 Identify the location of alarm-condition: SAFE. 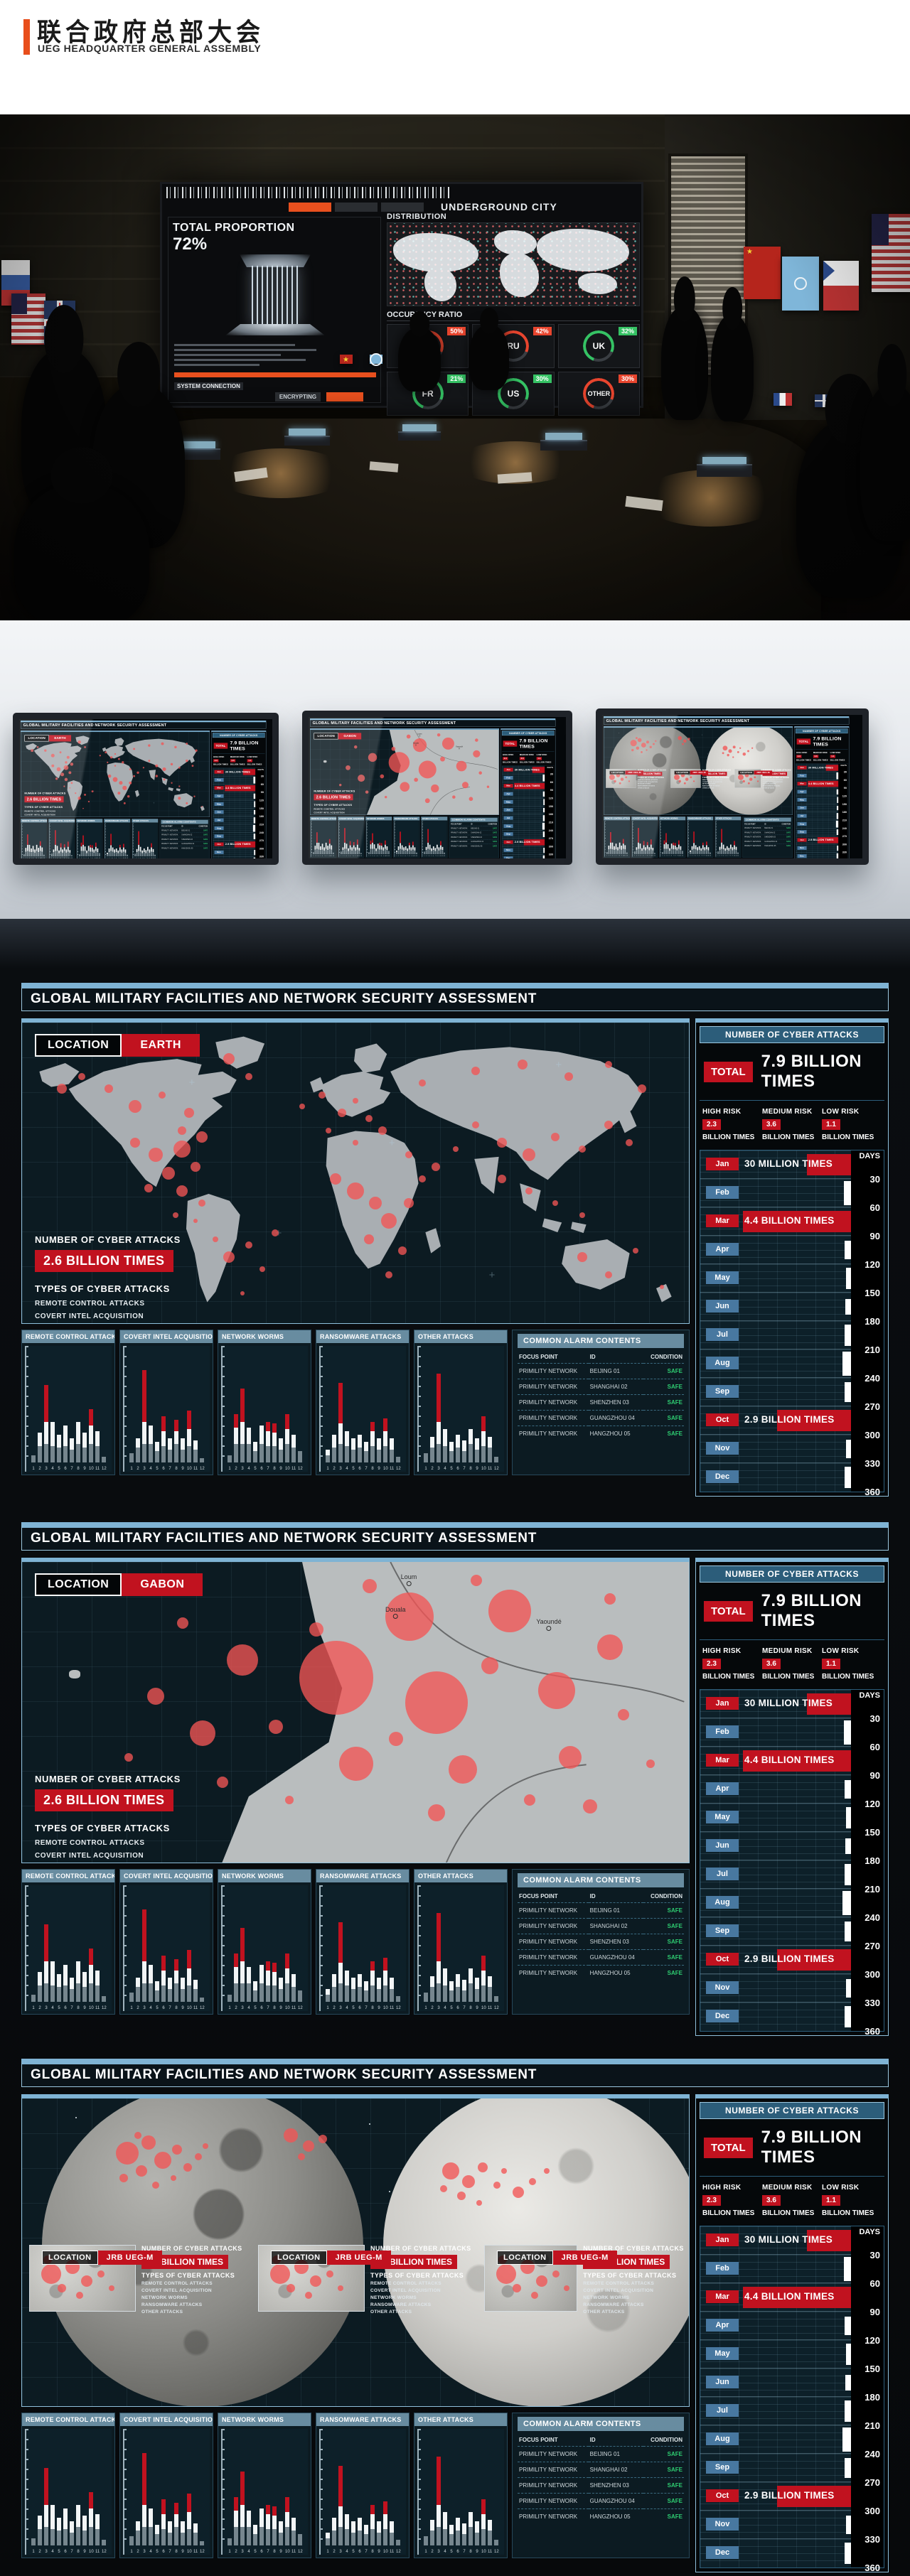
(785, 829).